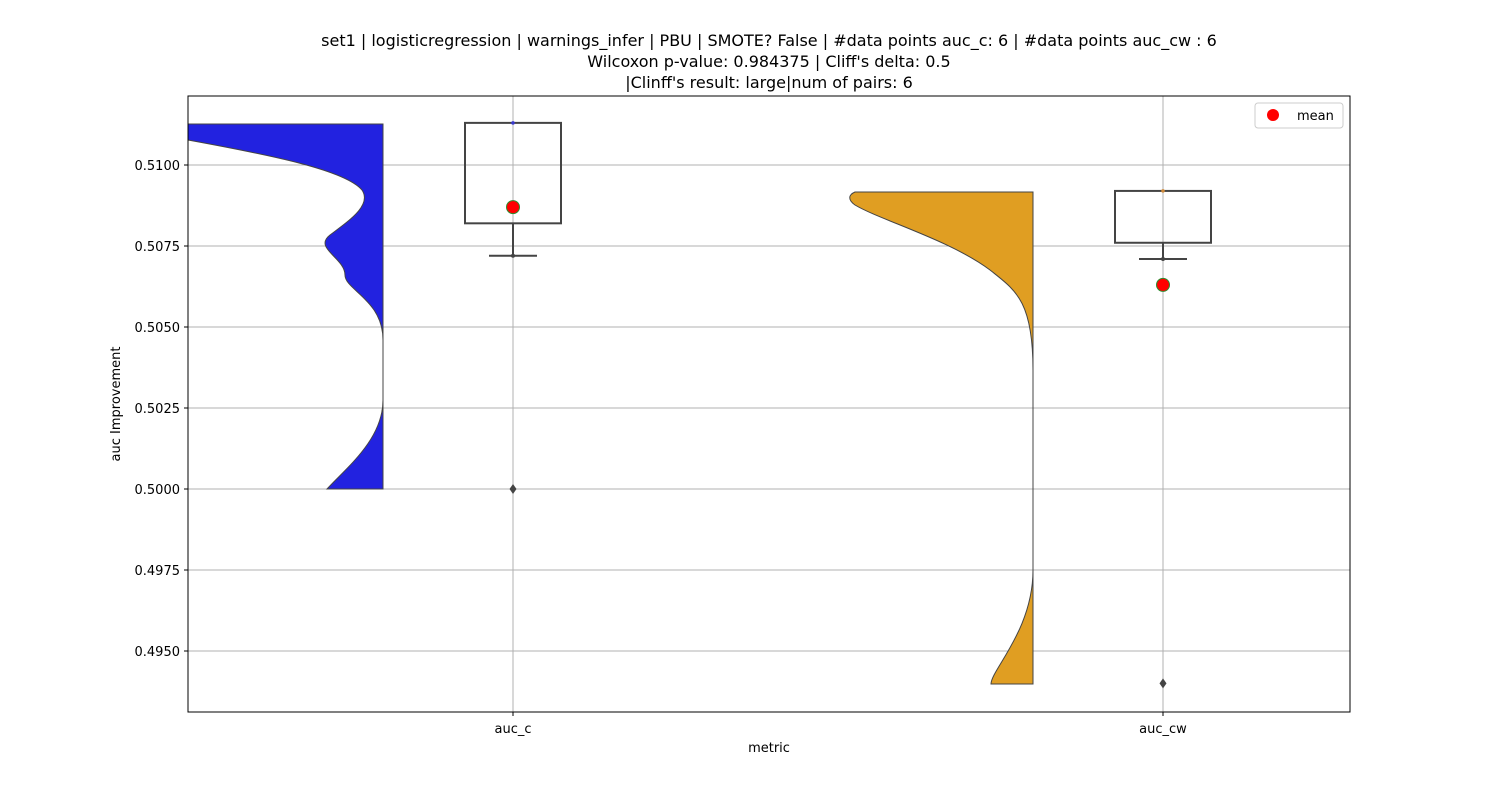 Image resolution: width=1500 pixels, height=800 pixels. Describe the element at coordinates (769, 82) in the screenshot. I see `chart-title-line-3: |Clinff's result: large|num of pairs: 6` at that location.